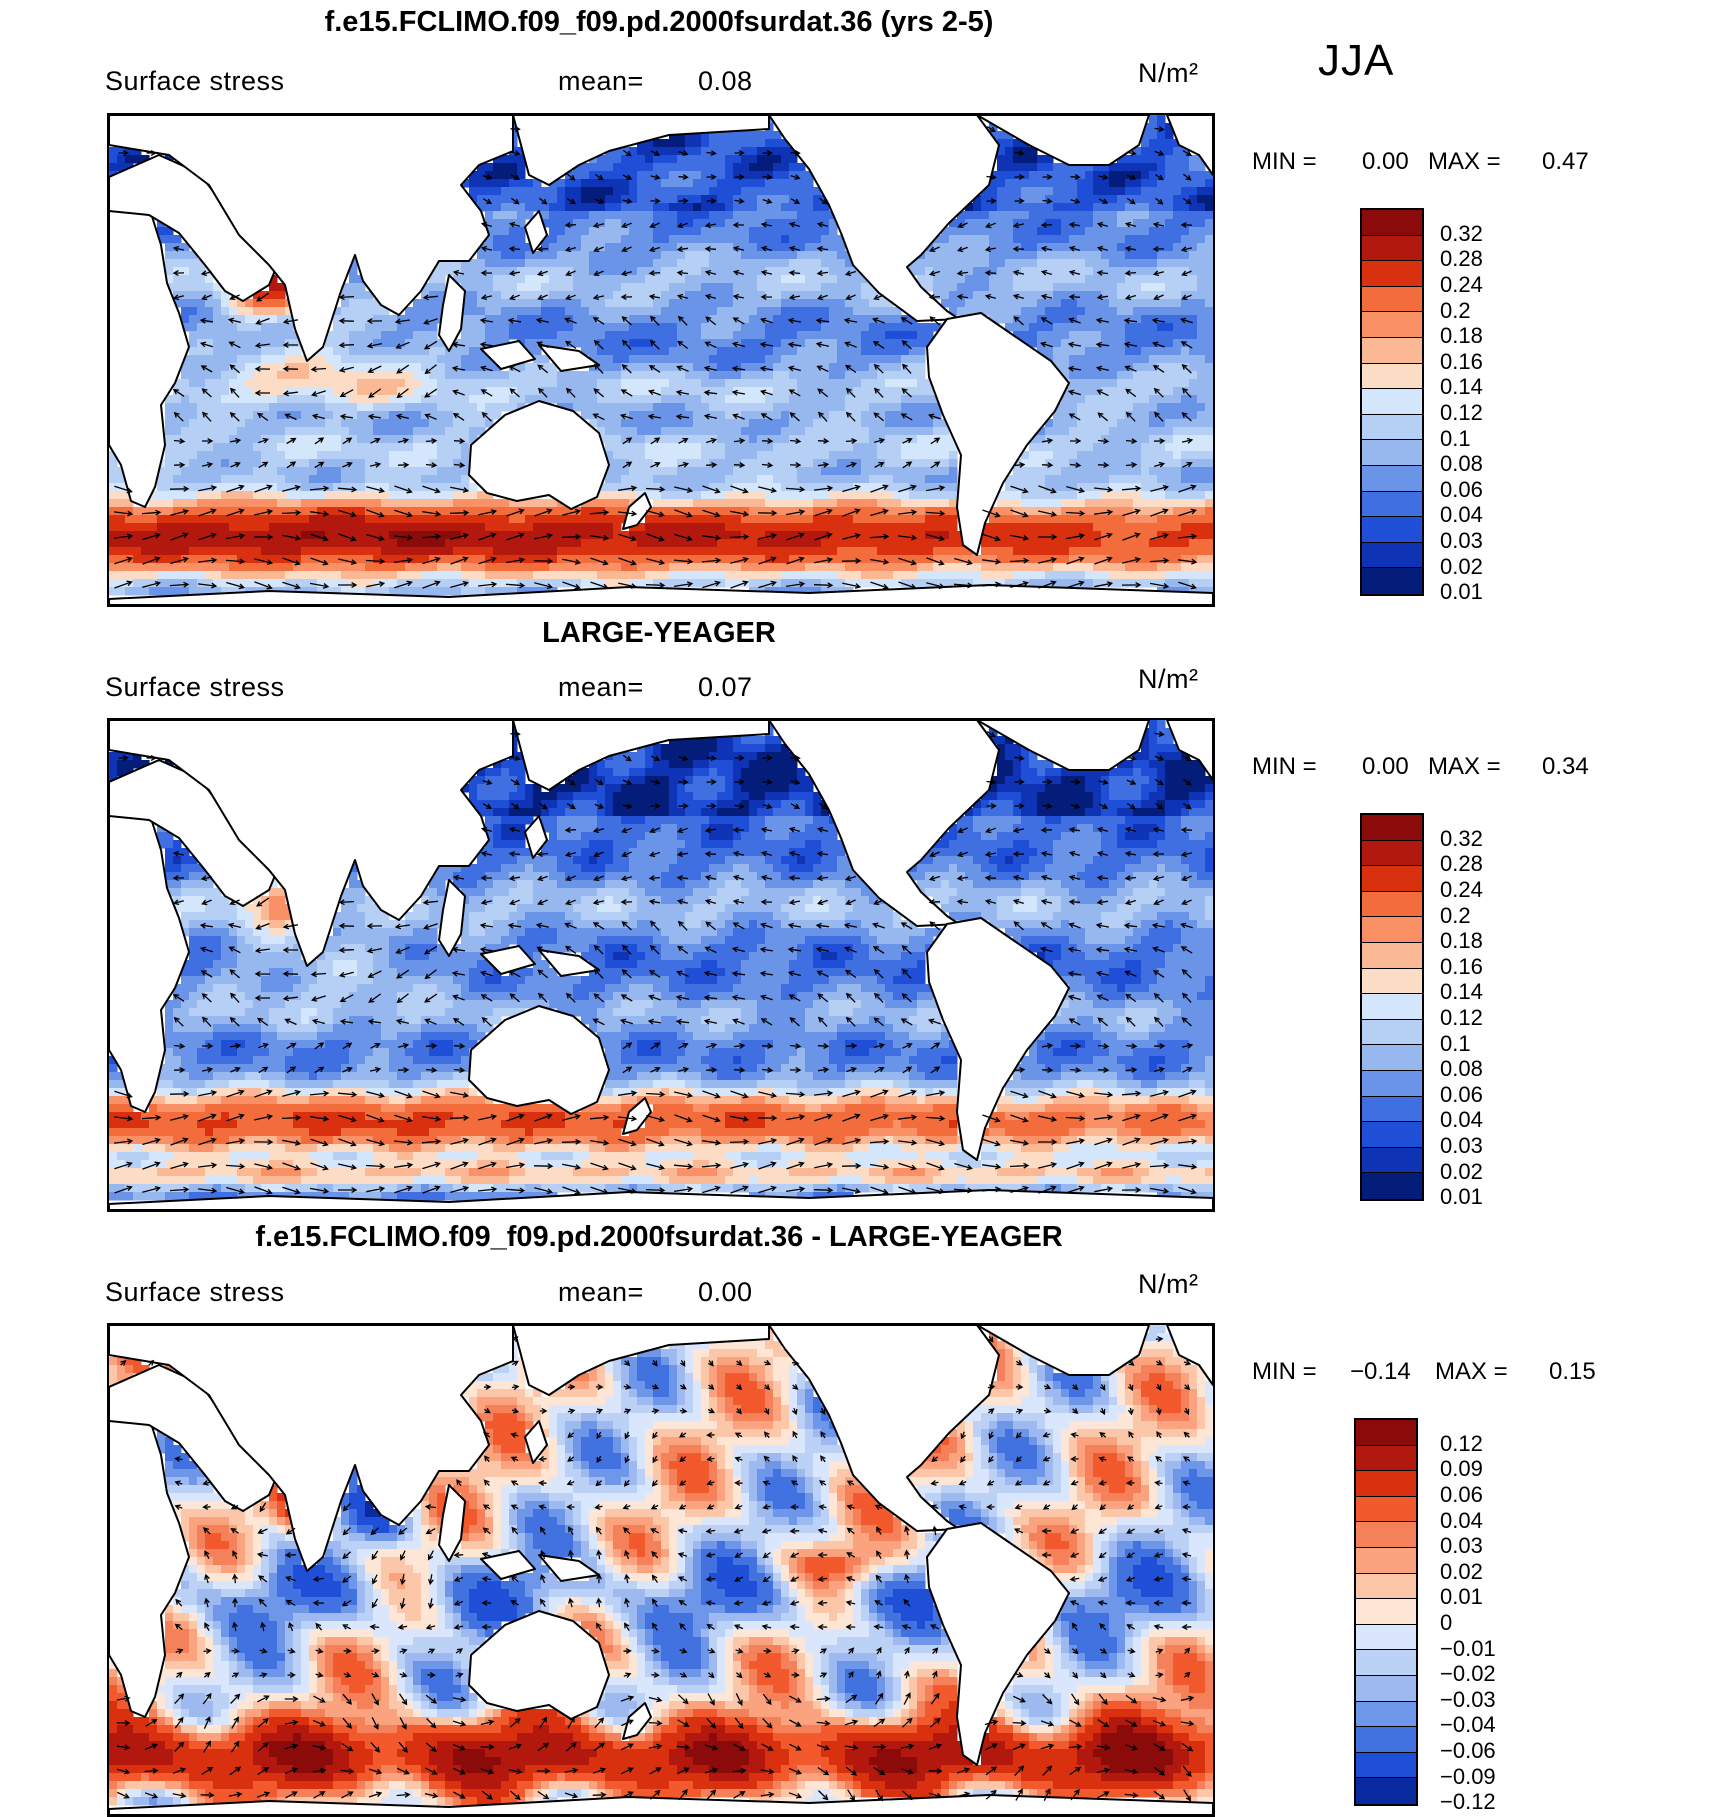 This screenshot has width=1710, height=1817. What do you see at coordinates (601, 1292) in the screenshot?
I see `panel-3-mean-label: mean=` at bounding box center [601, 1292].